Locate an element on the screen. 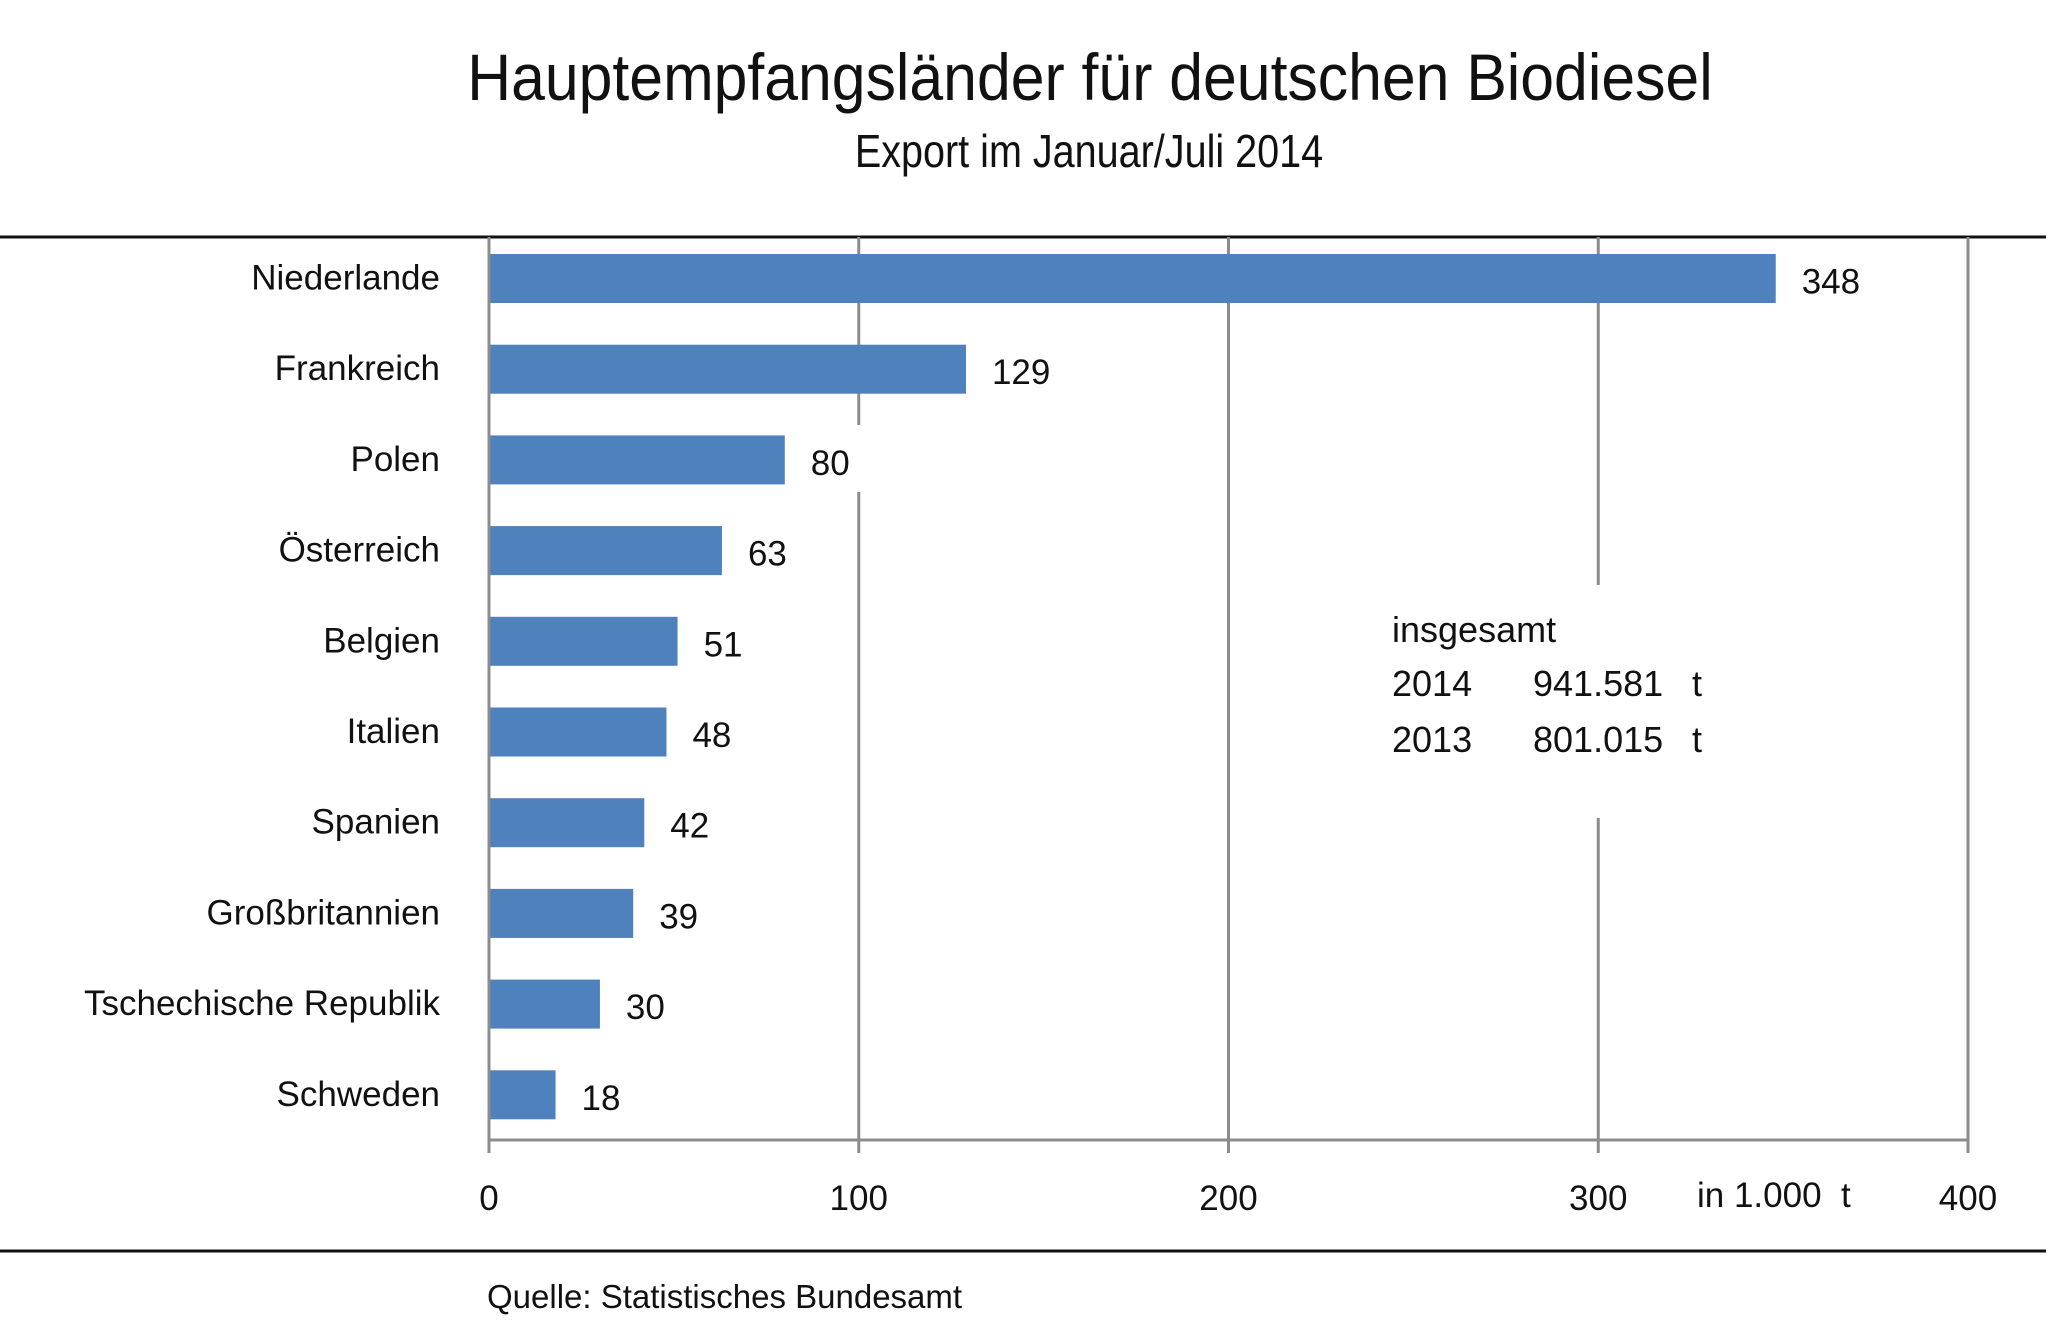  annotation-value-2014: 941.581 is located at coordinates (1598, 683).